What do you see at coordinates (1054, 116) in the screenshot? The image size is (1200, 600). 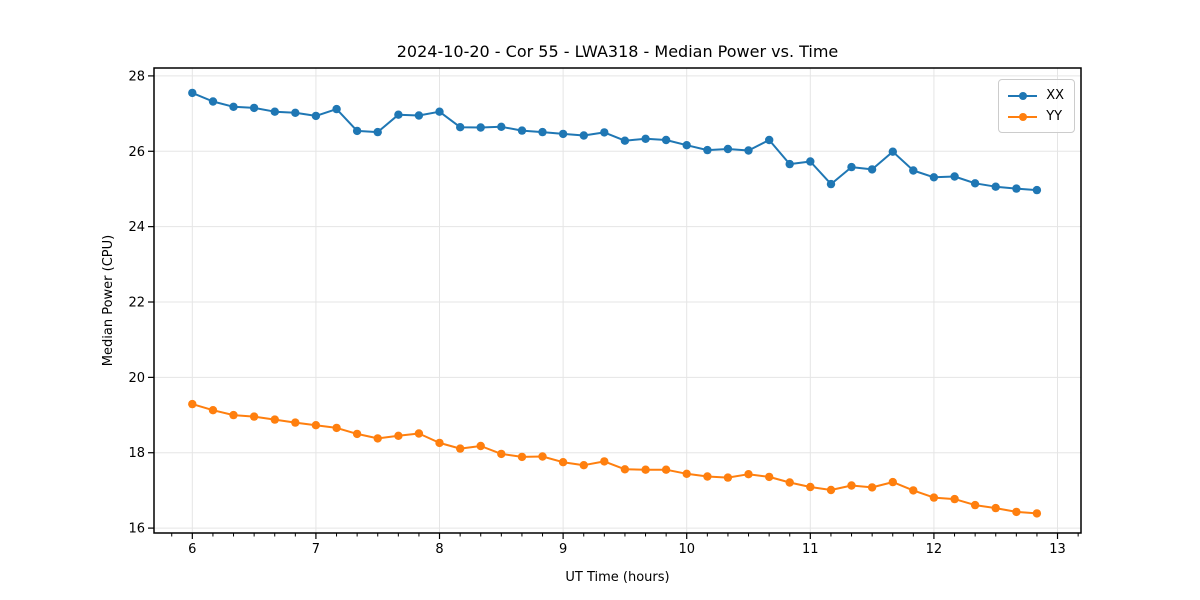 I see `legend-label: YY` at bounding box center [1054, 116].